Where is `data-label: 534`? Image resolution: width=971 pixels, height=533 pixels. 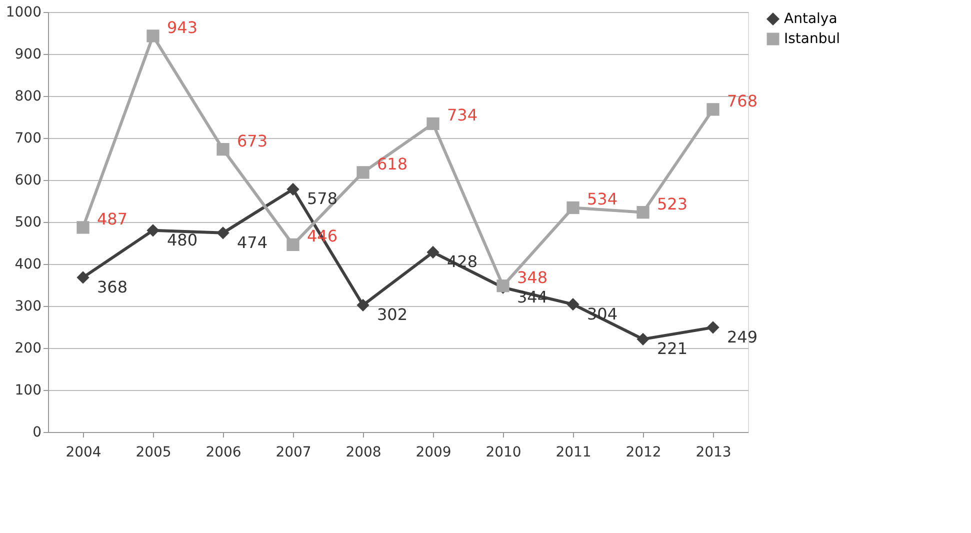 data-label: 534 is located at coordinates (602, 199).